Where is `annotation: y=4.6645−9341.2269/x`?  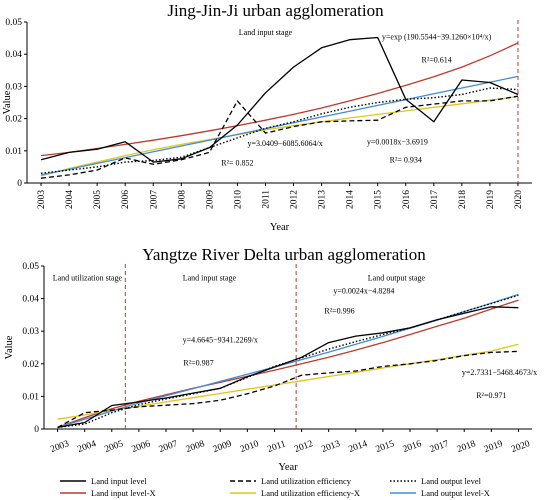
annotation: y=4.6645−9341.2269/x is located at coordinates (220, 340).